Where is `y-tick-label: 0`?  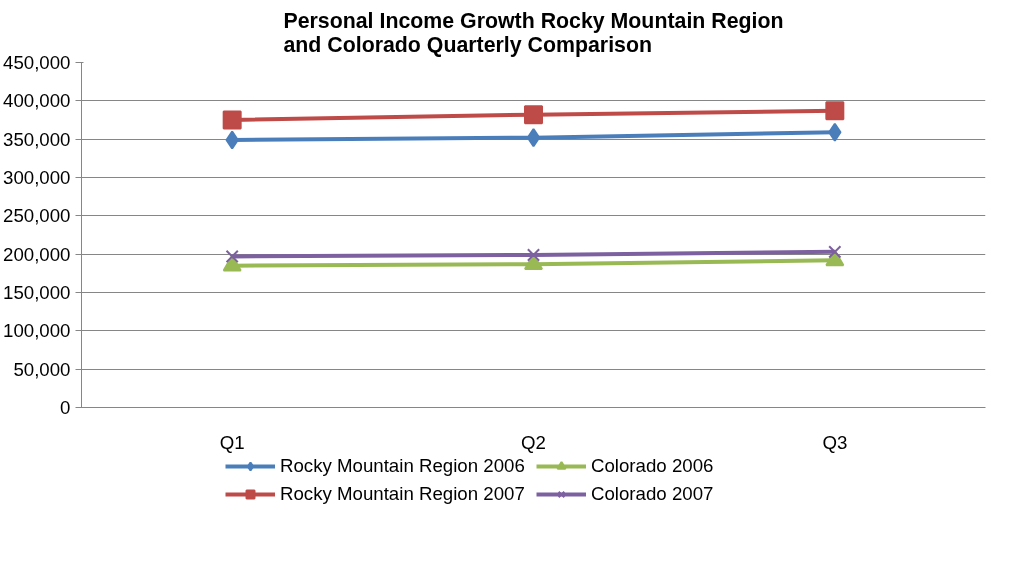
y-tick-label: 0 is located at coordinates (65, 407).